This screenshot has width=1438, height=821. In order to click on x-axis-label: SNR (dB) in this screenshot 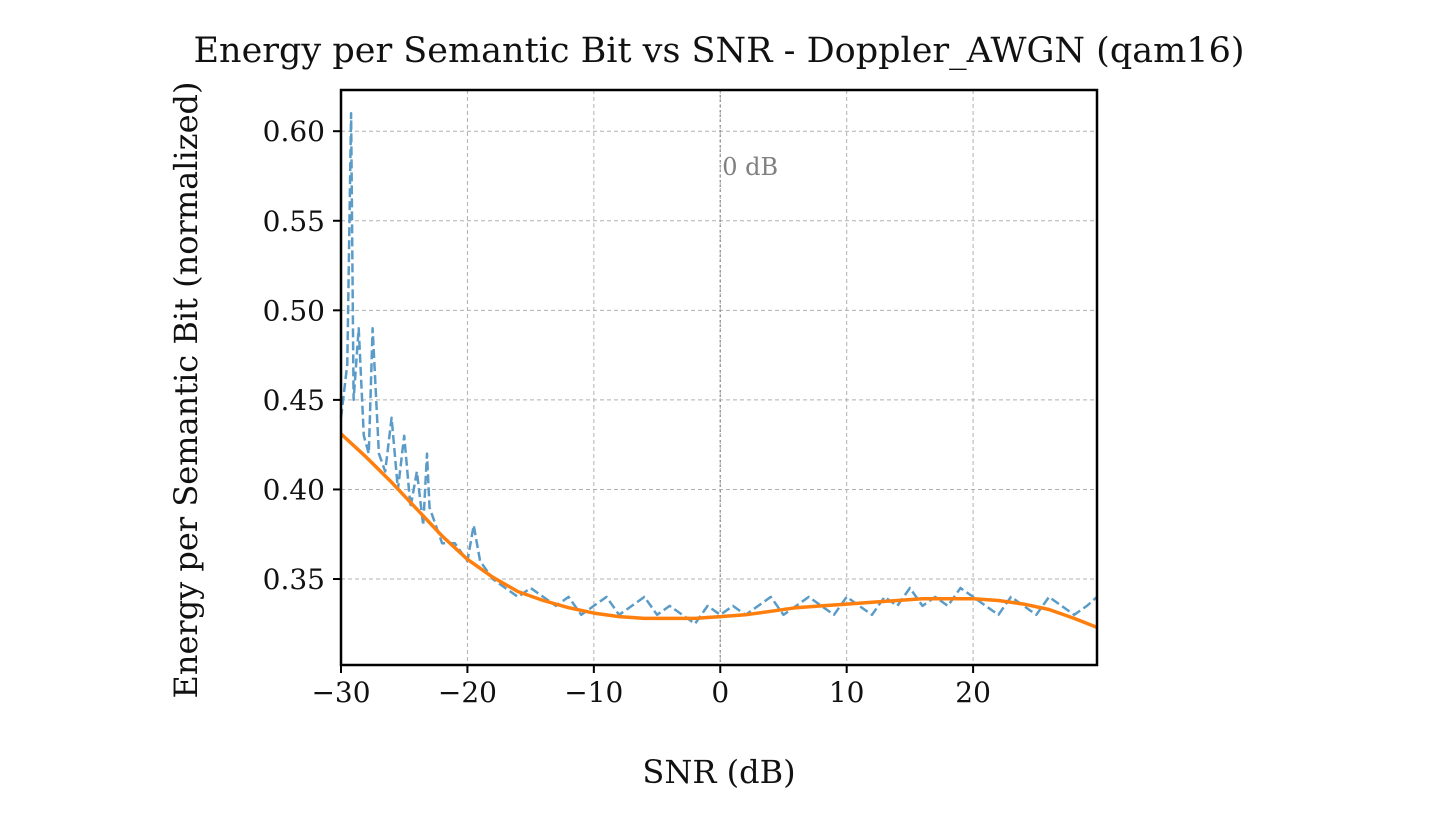, I will do `click(718, 772)`.